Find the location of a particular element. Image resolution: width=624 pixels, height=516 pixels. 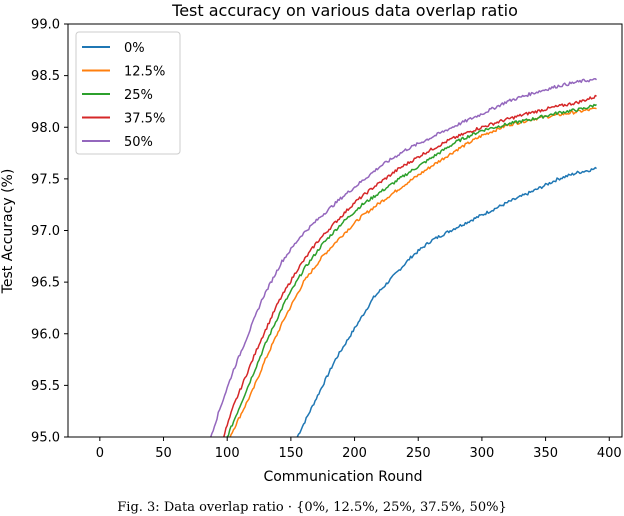

y-tick-label: 96.5 is located at coordinates (45, 283).